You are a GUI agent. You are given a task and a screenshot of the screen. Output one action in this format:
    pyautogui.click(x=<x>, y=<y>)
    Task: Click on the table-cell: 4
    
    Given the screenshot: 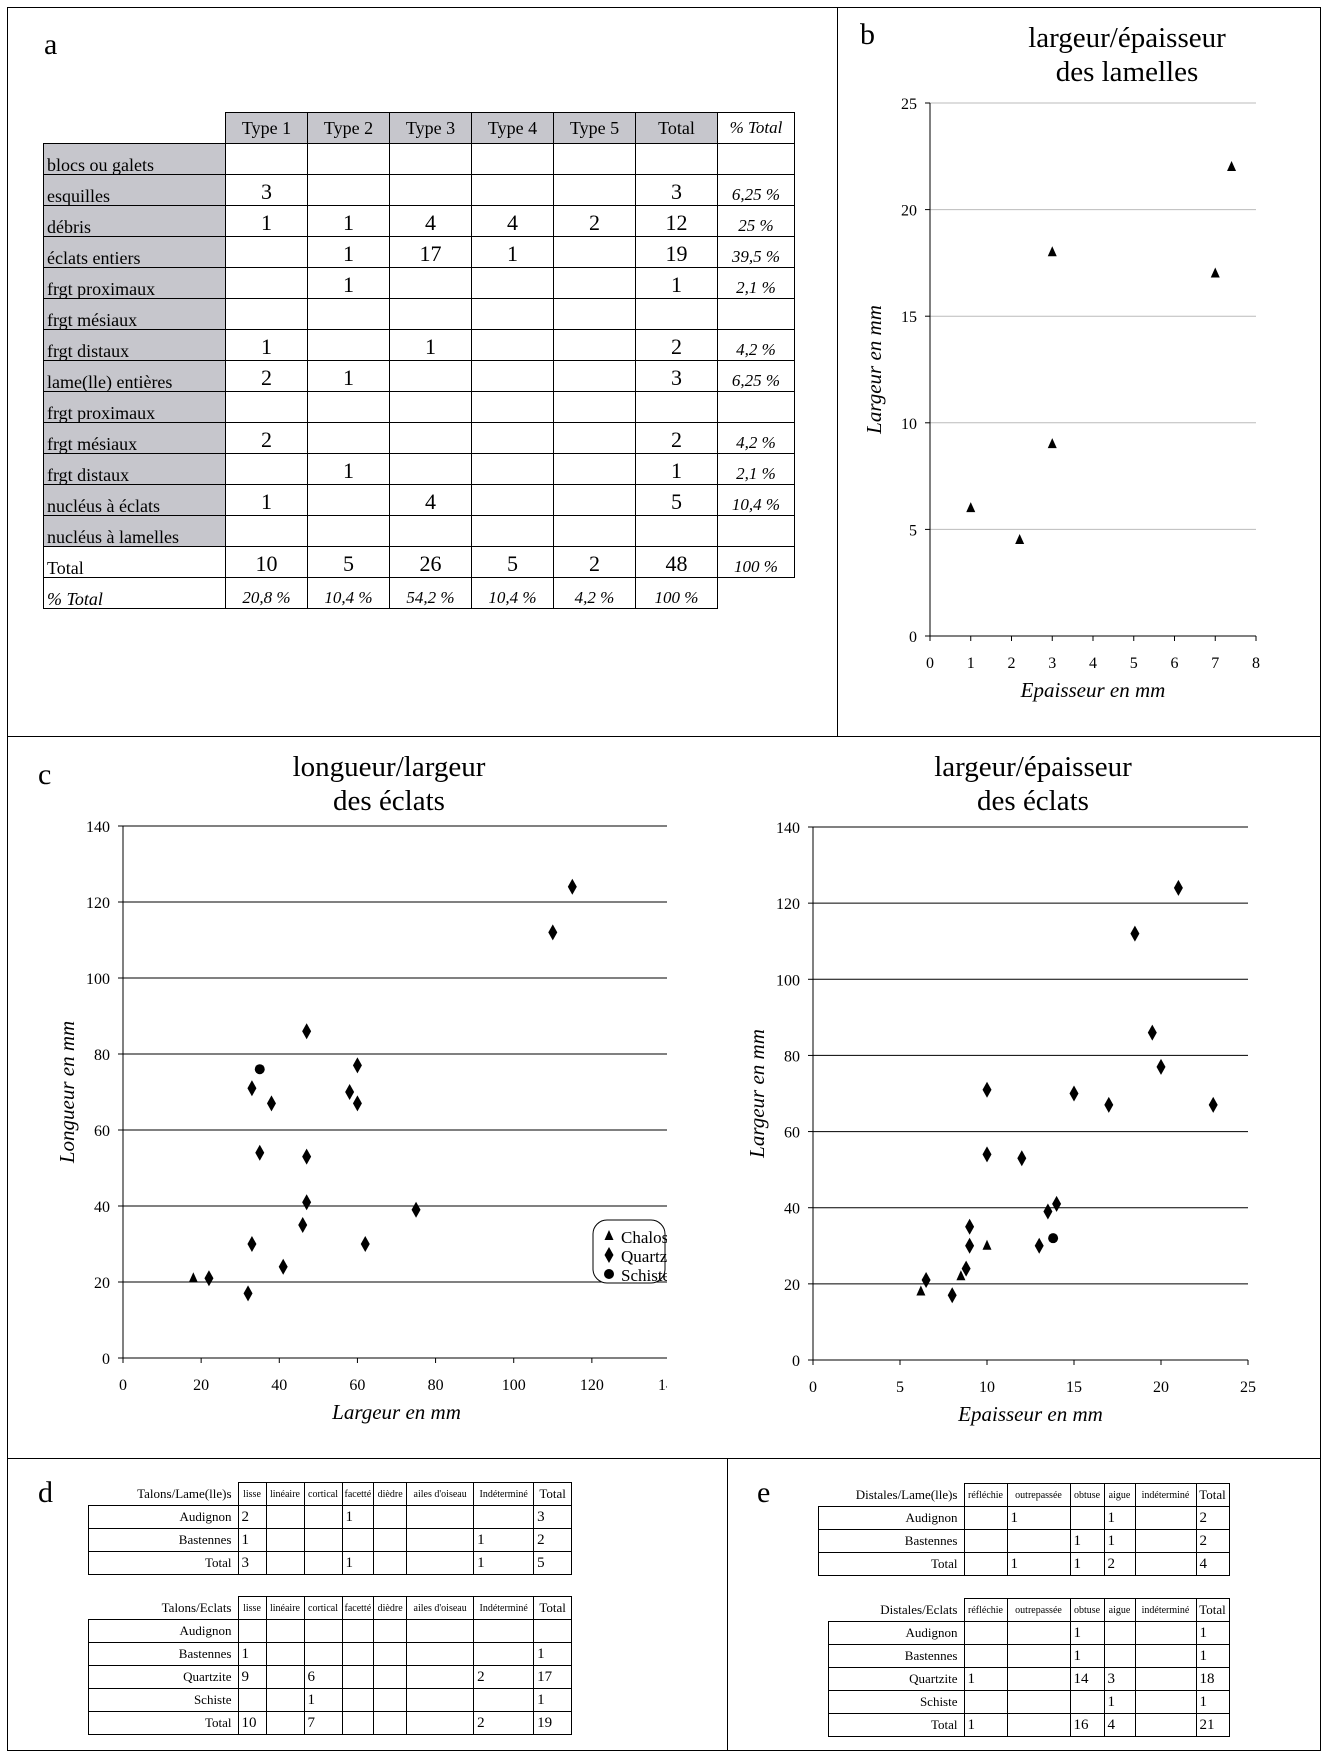 What is the action you would take?
    pyautogui.click(x=1119, y=1725)
    